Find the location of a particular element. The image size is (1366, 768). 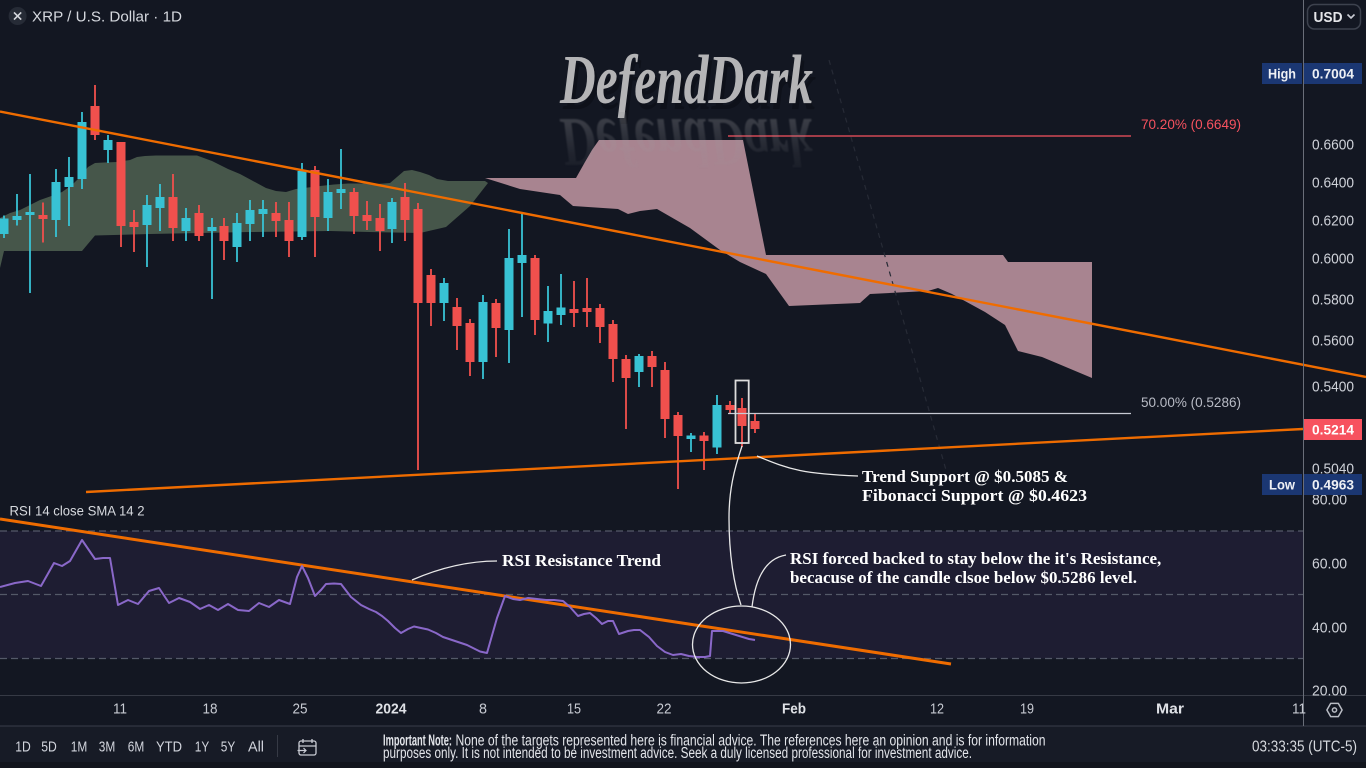

svg-text: 03:33:35 (UTC-5) is located at coordinates (1304, 747).